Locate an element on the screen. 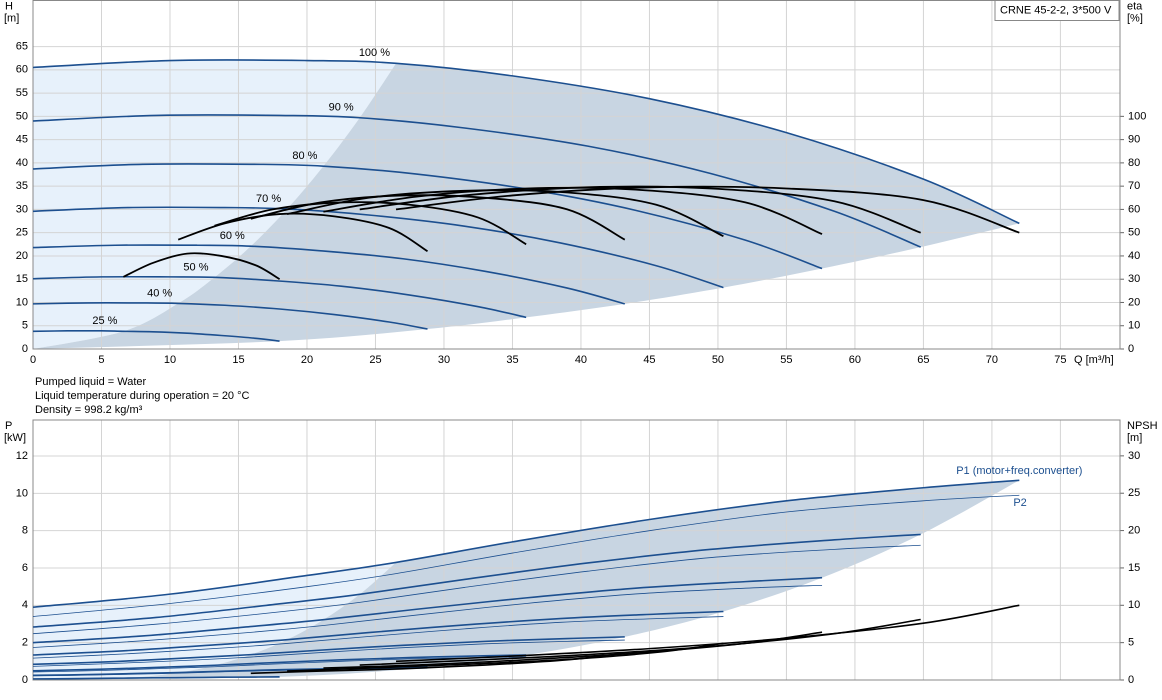  curve-label: P2 is located at coordinates (1019, 503).